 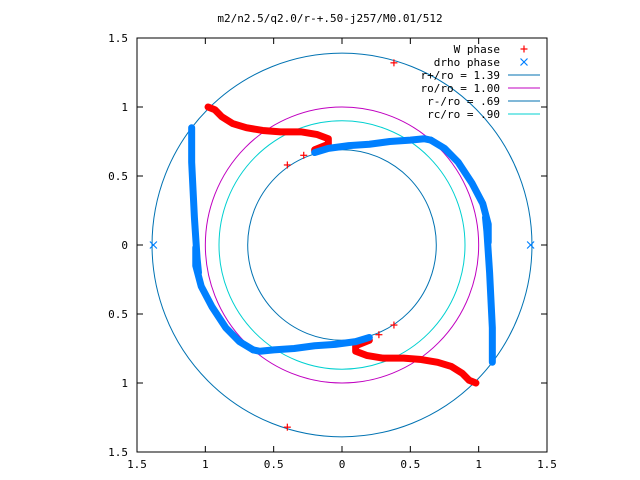 I want to click on legend-label: ro/ro = 1.00, so click(x=460, y=88).